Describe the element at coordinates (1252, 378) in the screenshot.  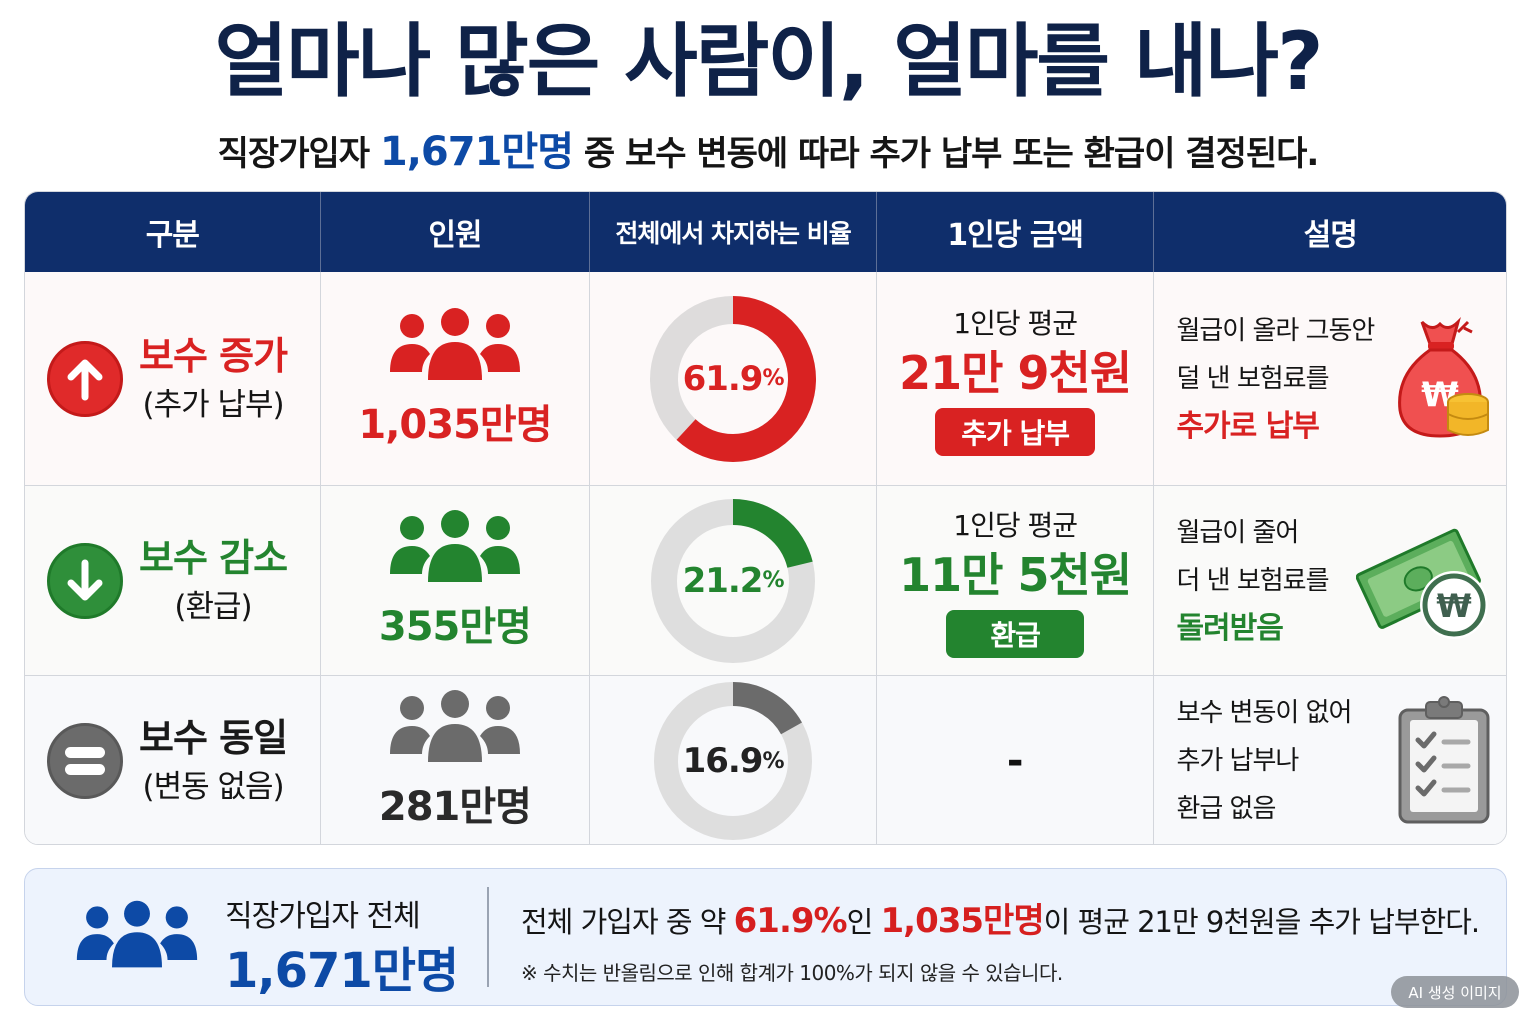
I see `description-line: 덜 낸 보험료를` at that location.